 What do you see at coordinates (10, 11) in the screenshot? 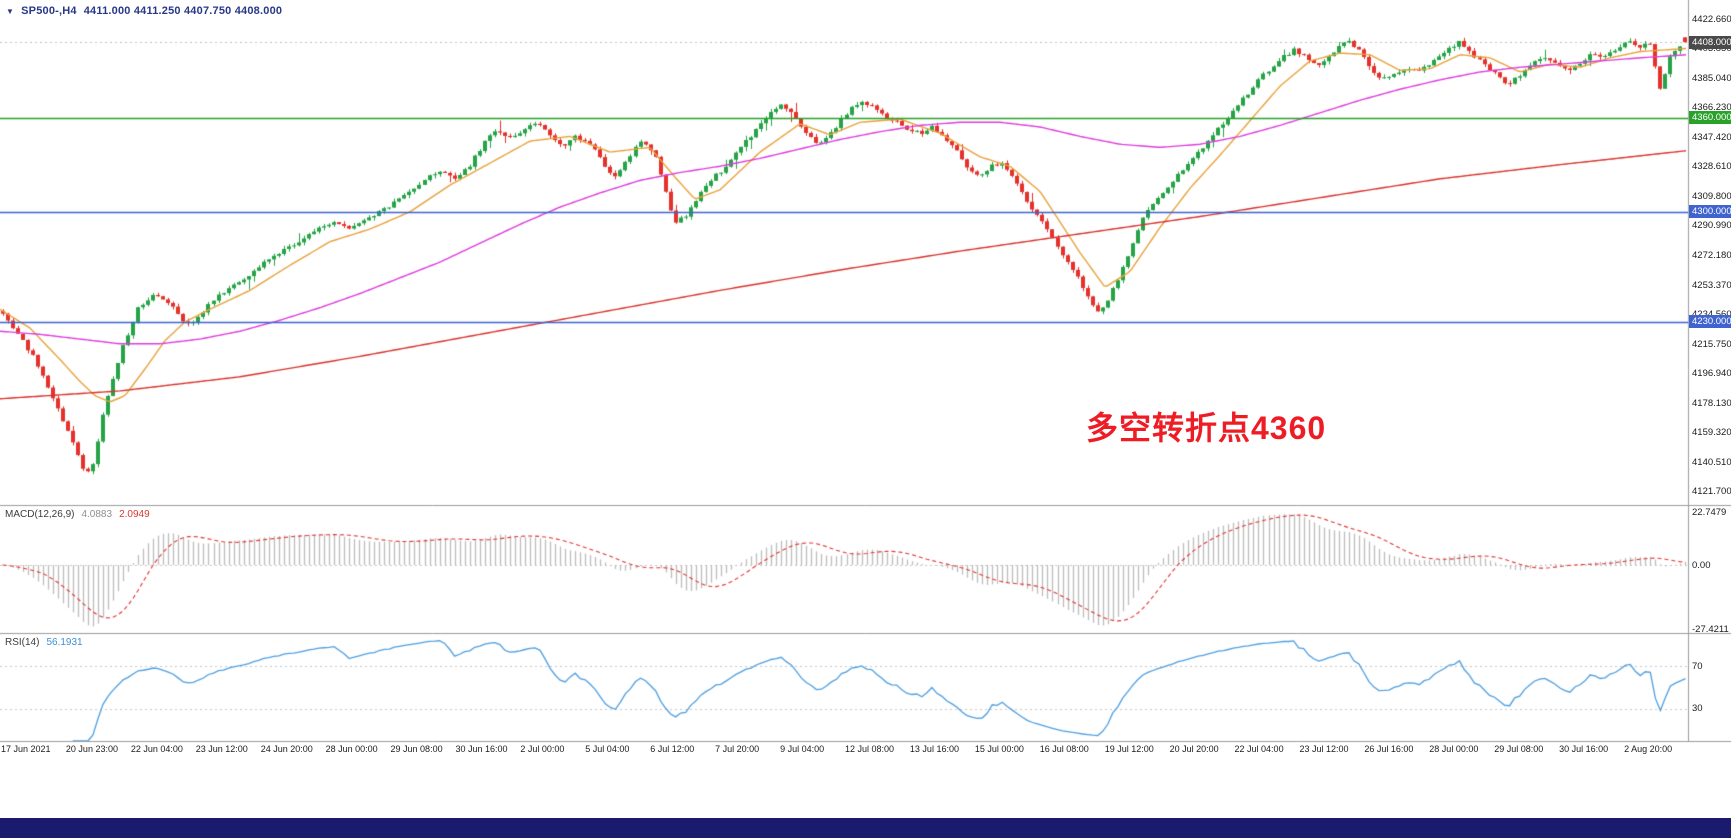
I see `chevron-down-icon: ▼` at bounding box center [10, 11].